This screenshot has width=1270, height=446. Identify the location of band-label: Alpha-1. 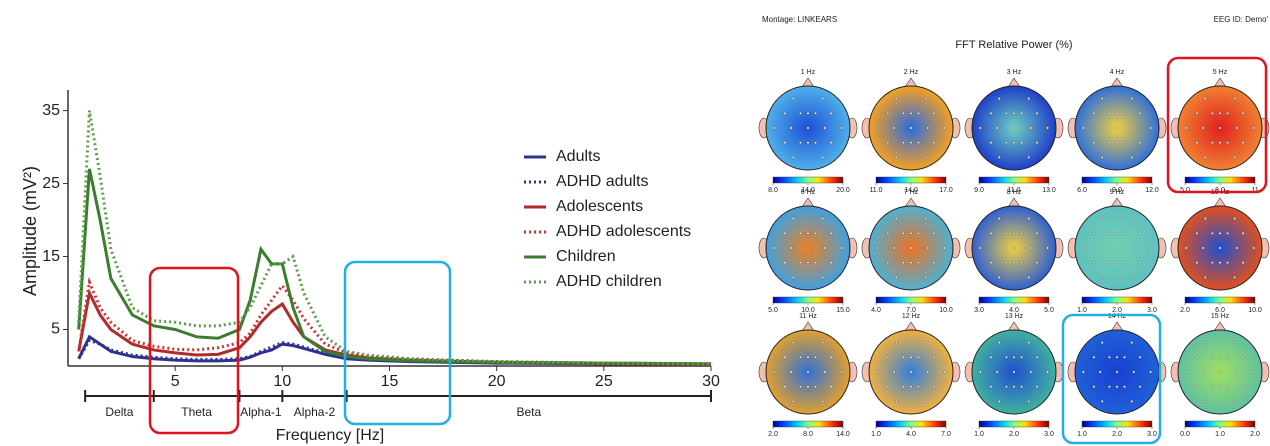
(261, 412).